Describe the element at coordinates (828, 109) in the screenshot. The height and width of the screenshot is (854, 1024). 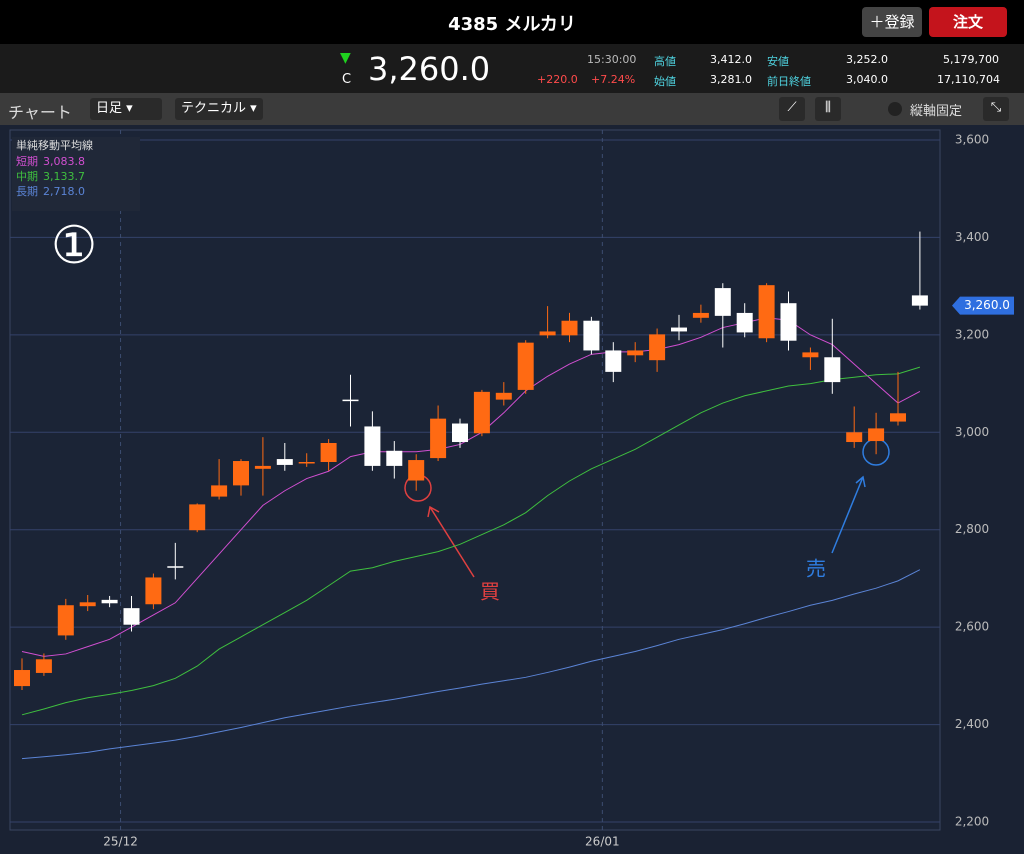
I see `compare-tool: ⫼` at that location.